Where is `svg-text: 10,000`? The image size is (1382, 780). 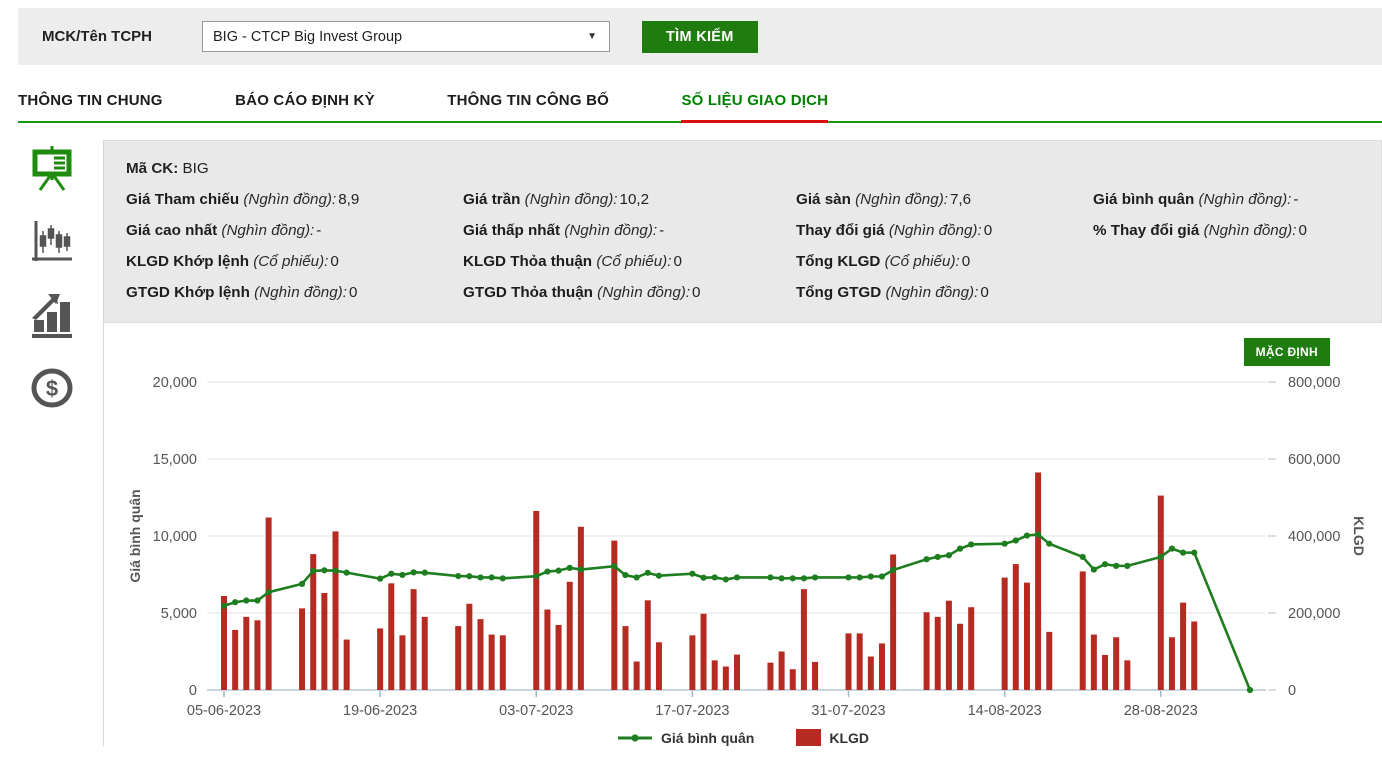 svg-text: 10,000 is located at coordinates (175, 537).